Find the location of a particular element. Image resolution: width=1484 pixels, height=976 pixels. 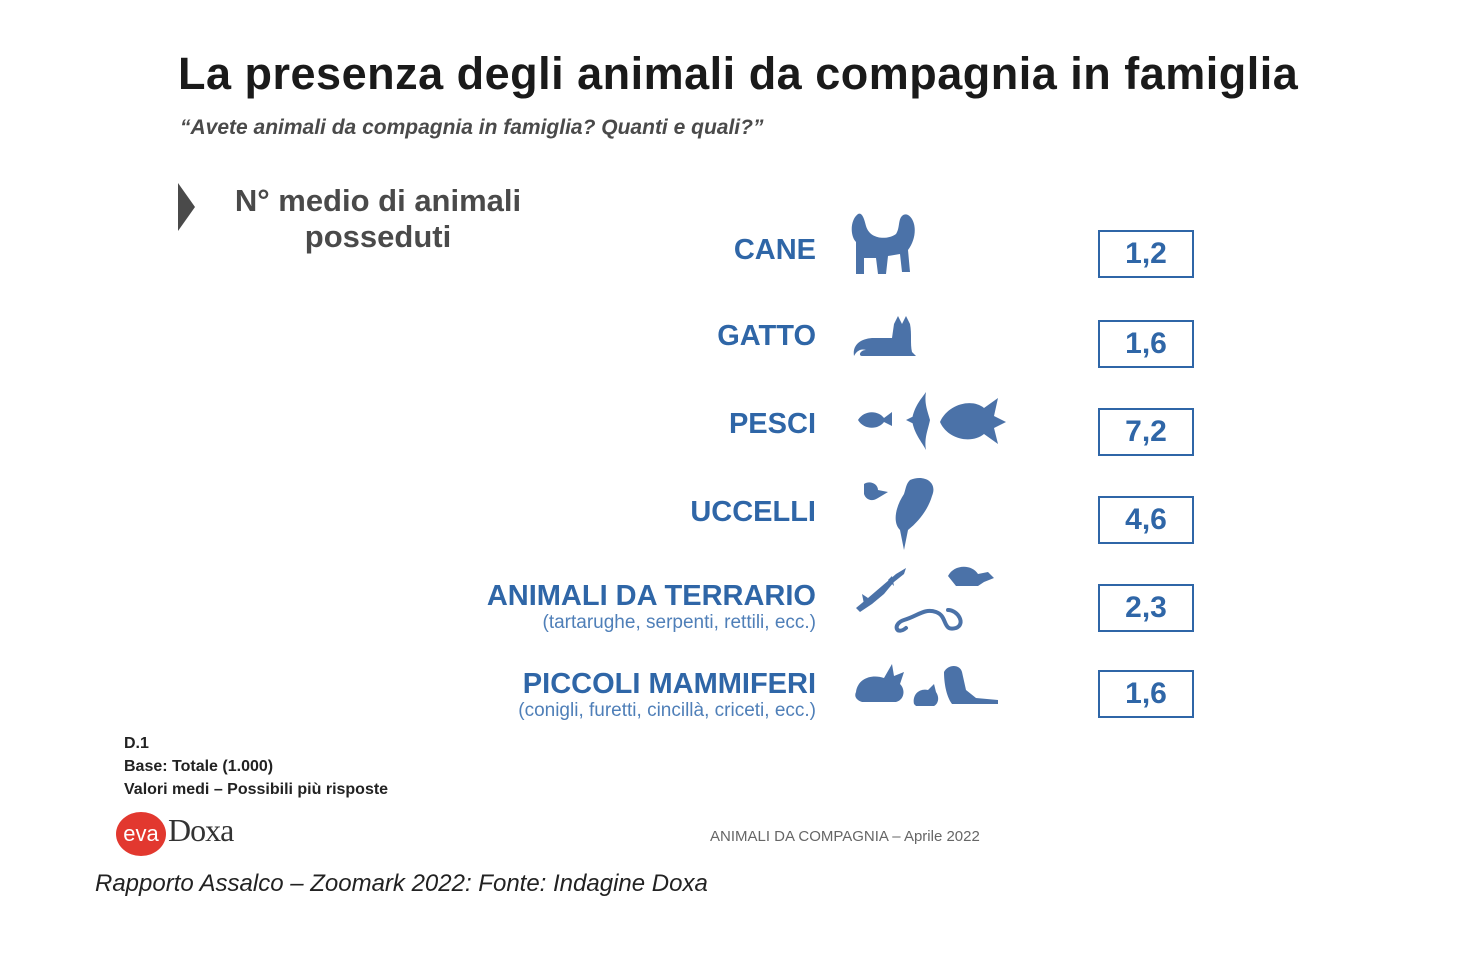

value-box: 4,6 is located at coordinates (1146, 520).